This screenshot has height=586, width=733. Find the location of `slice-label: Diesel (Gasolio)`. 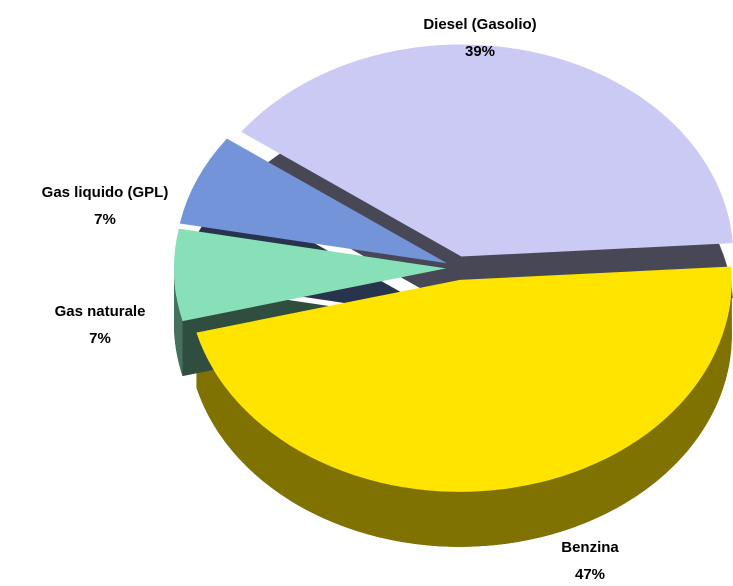

slice-label: Diesel (Gasolio) is located at coordinates (479, 24).